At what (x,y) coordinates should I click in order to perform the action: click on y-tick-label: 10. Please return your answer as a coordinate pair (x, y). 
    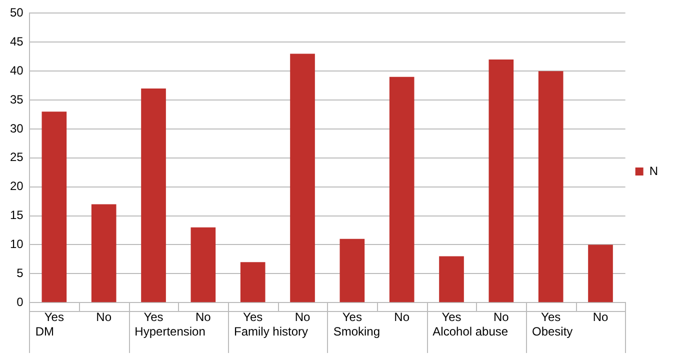
    Looking at the image, I should click on (17, 244).